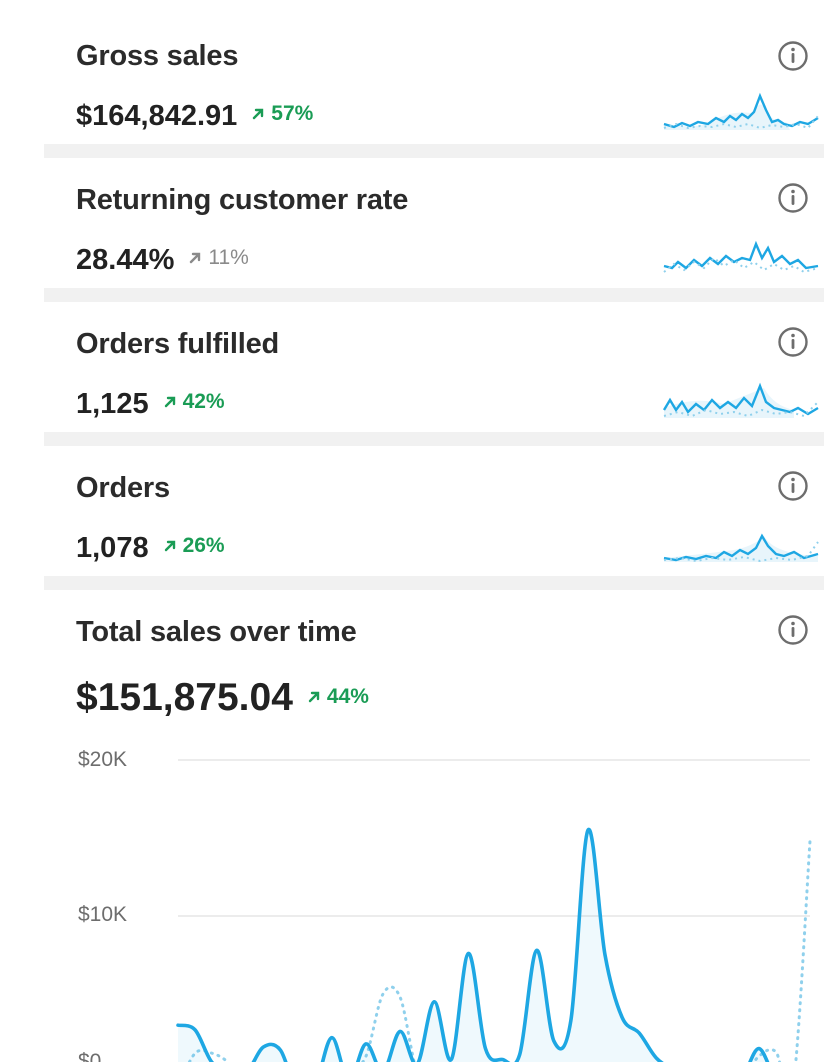 The image size is (824, 1062). What do you see at coordinates (216, 632) in the screenshot?
I see `total-sales-title: Total sales over time` at bounding box center [216, 632].